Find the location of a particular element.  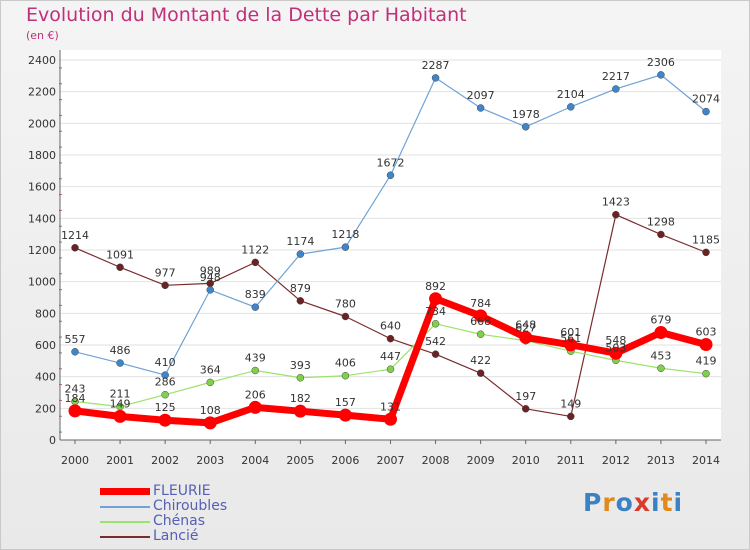

data-label-chiroubles-2007: 1672 is located at coordinates (391, 162).